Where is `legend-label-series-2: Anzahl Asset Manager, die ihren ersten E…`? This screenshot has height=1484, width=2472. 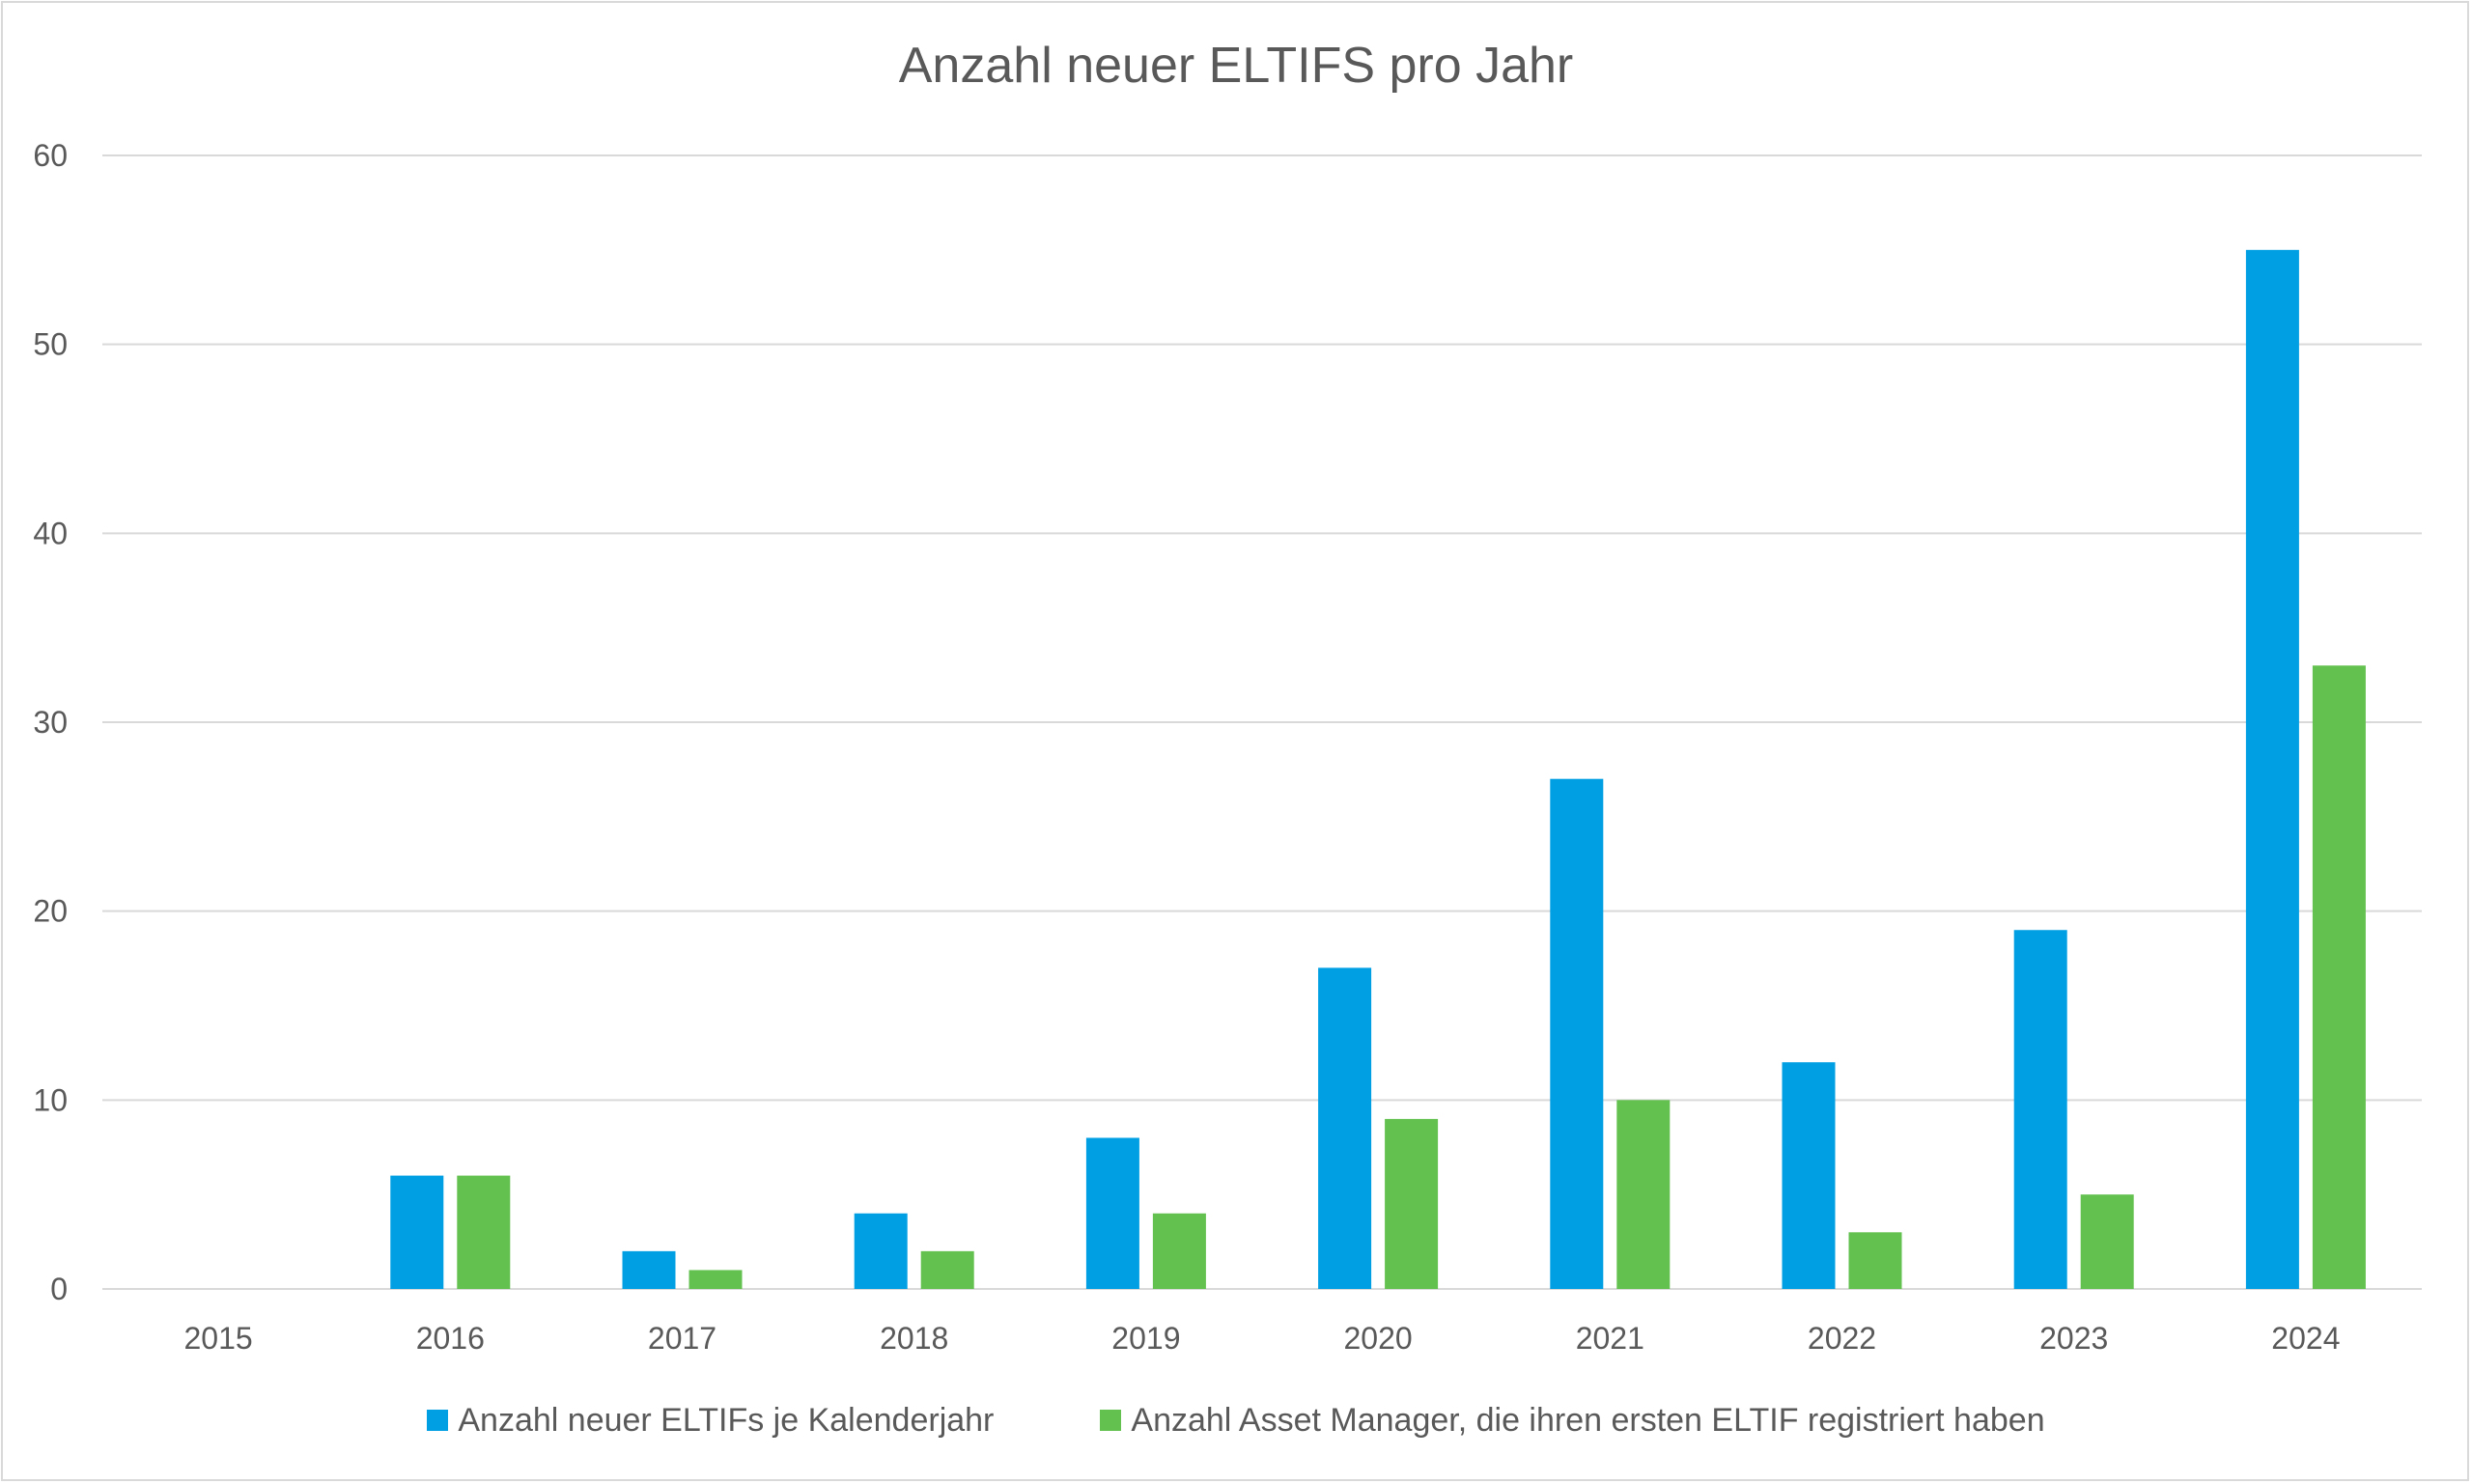 legend-label-series-2: Anzahl Asset Manager, die ihren ersten E… is located at coordinates (1588, 1420).